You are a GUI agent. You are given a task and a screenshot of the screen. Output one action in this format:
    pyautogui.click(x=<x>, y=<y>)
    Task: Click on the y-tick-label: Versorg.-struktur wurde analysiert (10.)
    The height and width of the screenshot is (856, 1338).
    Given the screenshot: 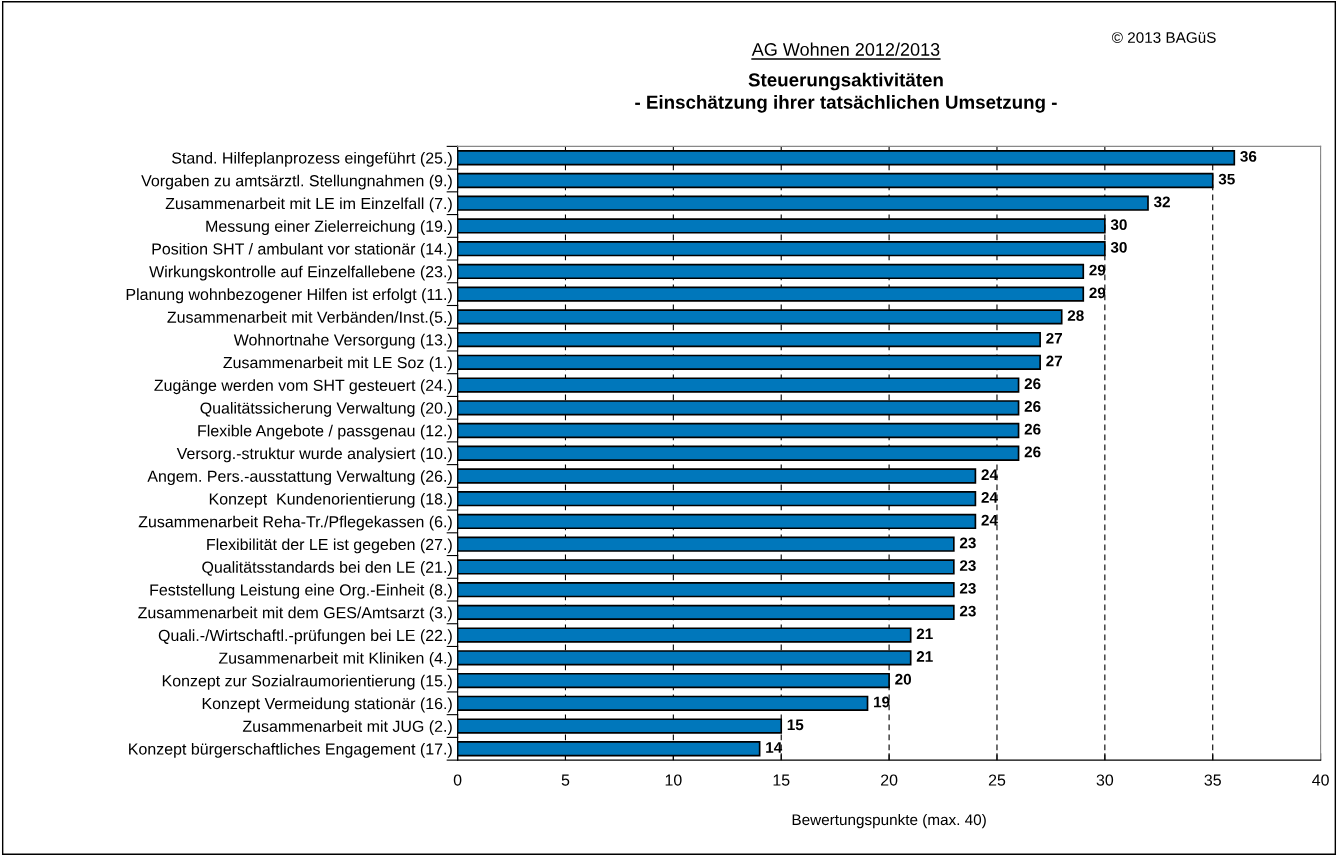 What is the action you would take?
    pyautogui.click(x=314, y=455)
    